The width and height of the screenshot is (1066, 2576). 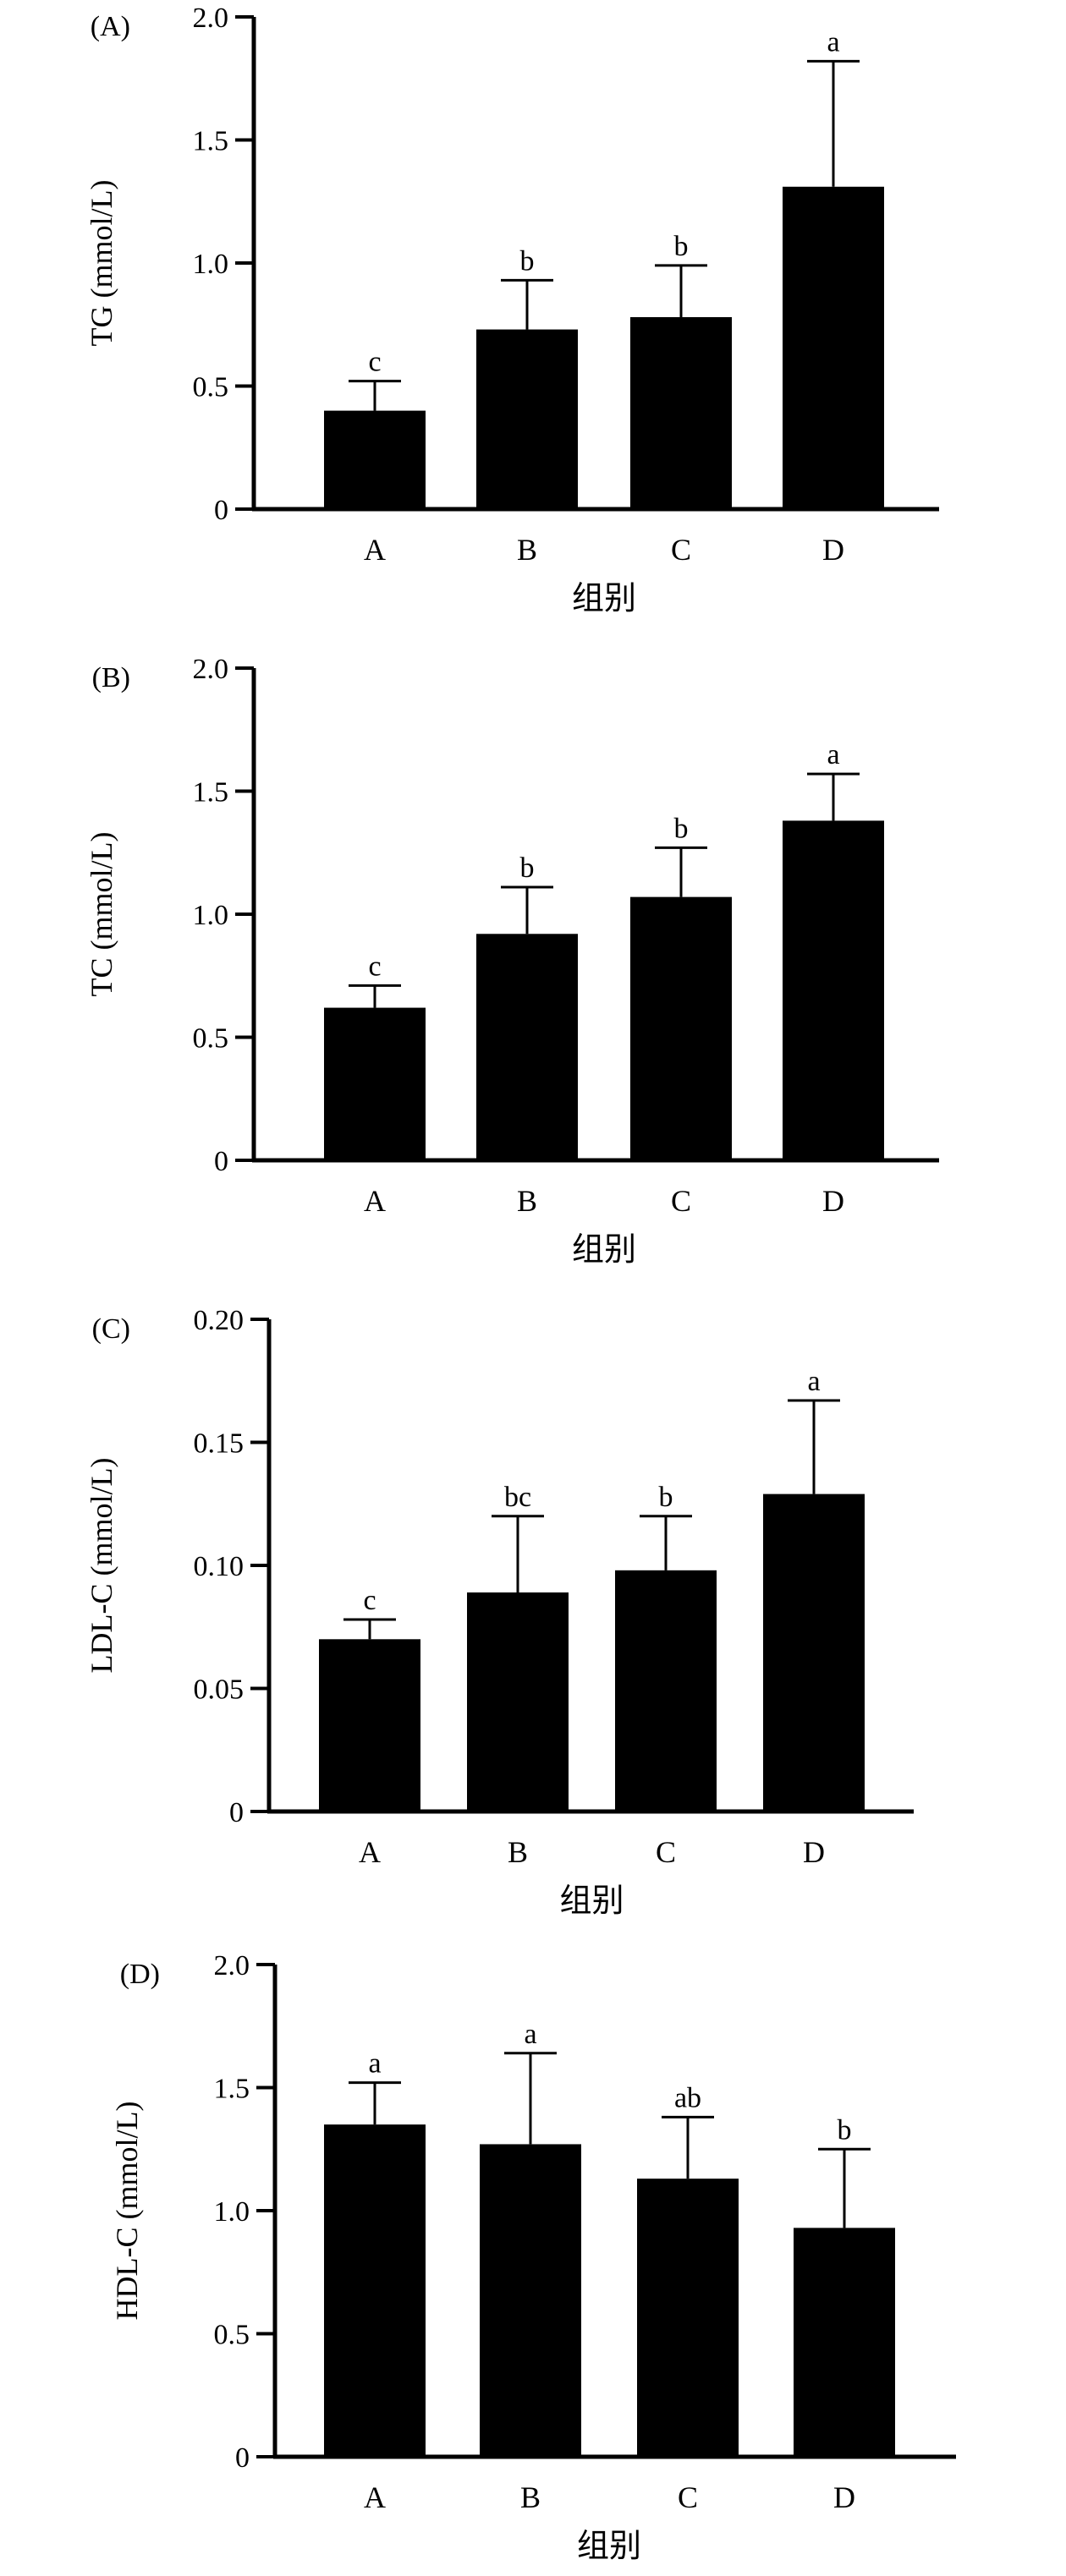 What do you see at coordinates (101, 1566) in the screenshot?
I see `y-axis-label: LDL-C (mmol/L)` at bounding box center [101, 1566].